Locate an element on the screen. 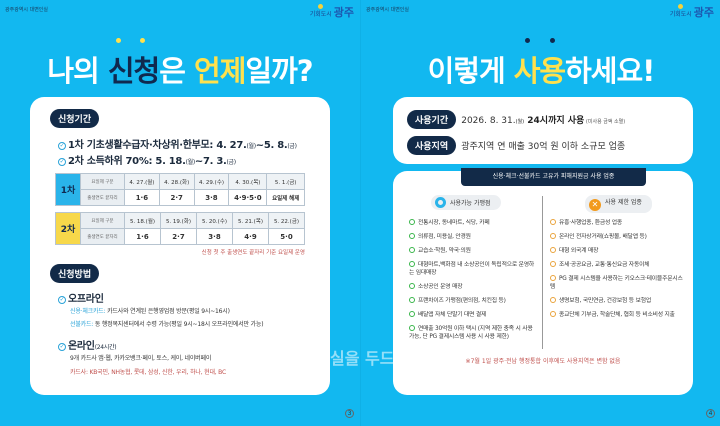 Image resolution: width=720 pixels, height=426 pixels. watermark: 실을 두드리는 저널 is located at coordinates (394, 358).